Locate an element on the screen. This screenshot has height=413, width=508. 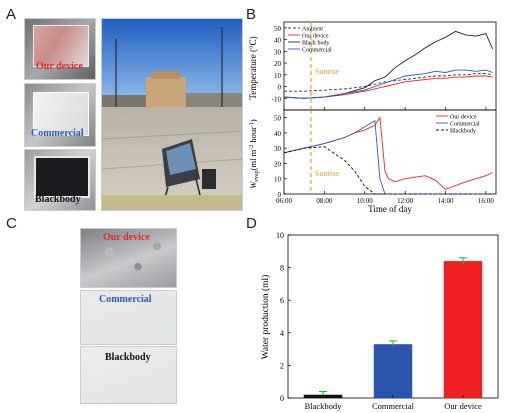
panel-label-d: D is located at coordinates (251, 223).